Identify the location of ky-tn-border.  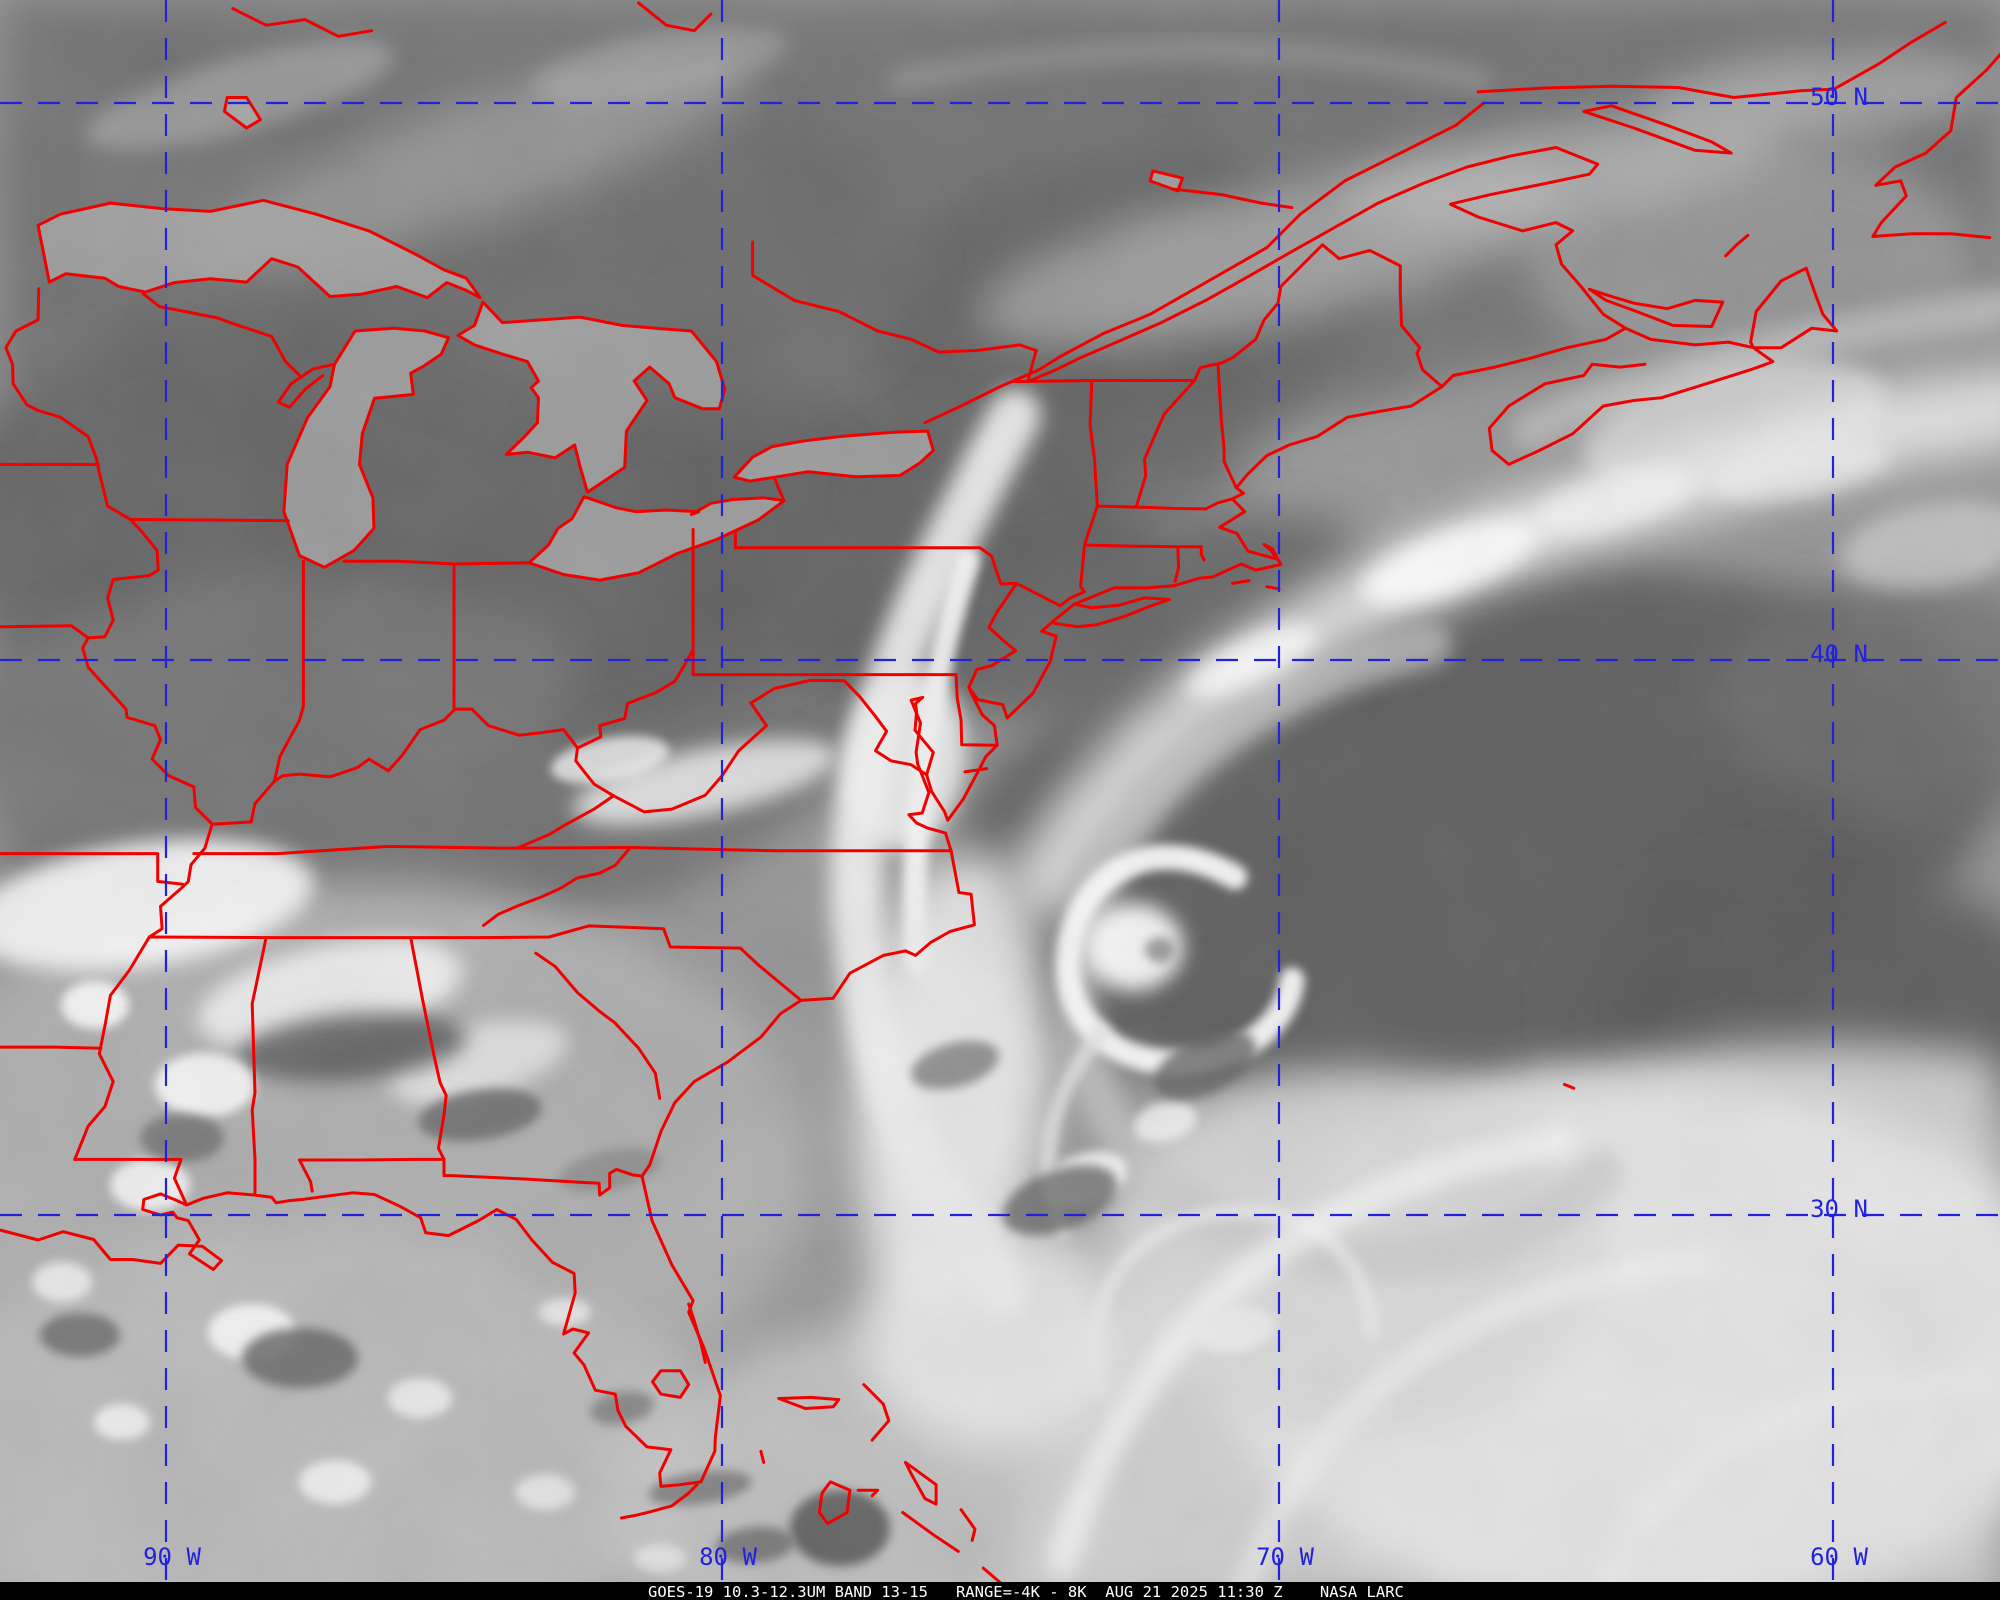
(355, 850).